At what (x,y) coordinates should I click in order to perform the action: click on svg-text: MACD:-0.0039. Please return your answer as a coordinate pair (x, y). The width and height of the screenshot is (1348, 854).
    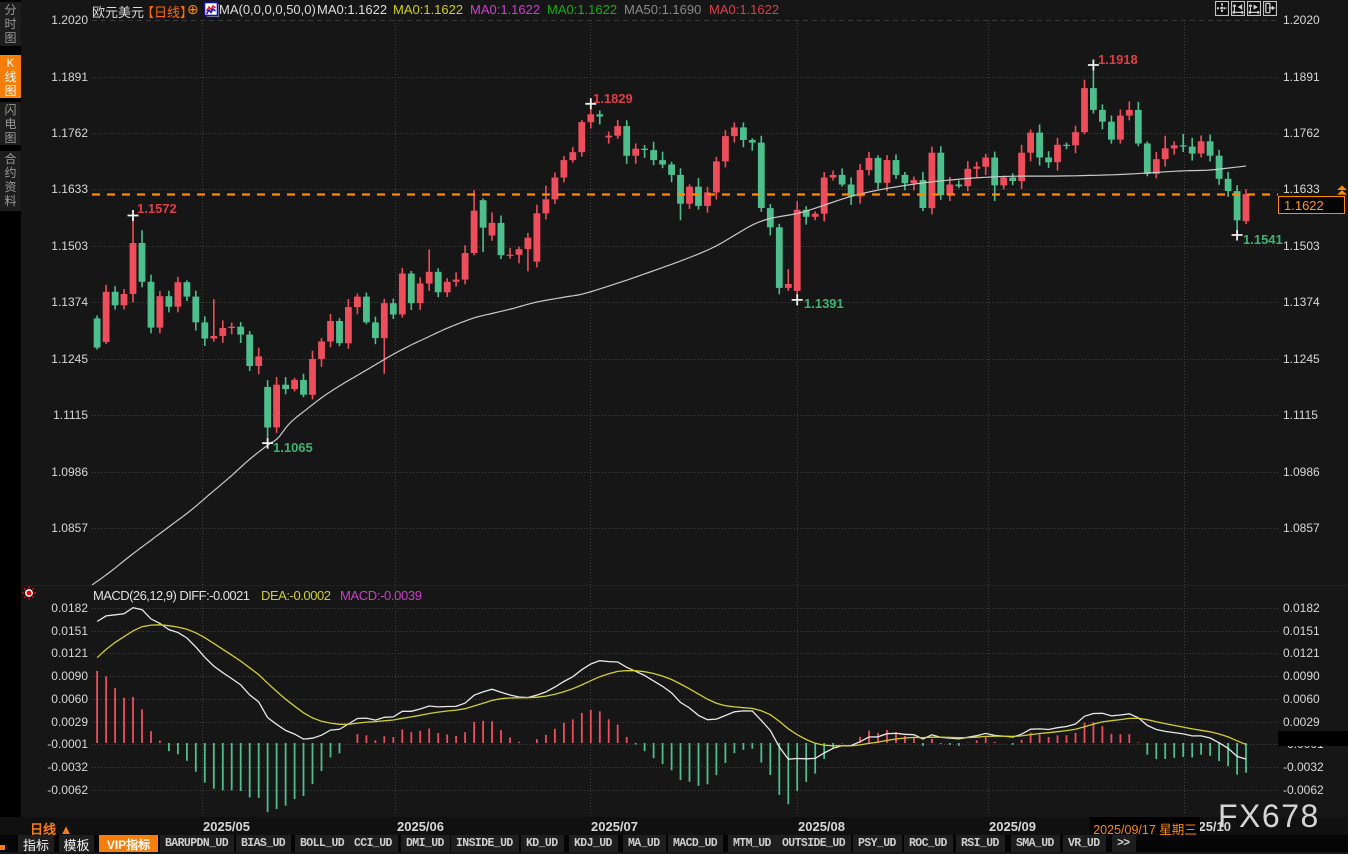
    Looking at the image, I should click on (381, 595).